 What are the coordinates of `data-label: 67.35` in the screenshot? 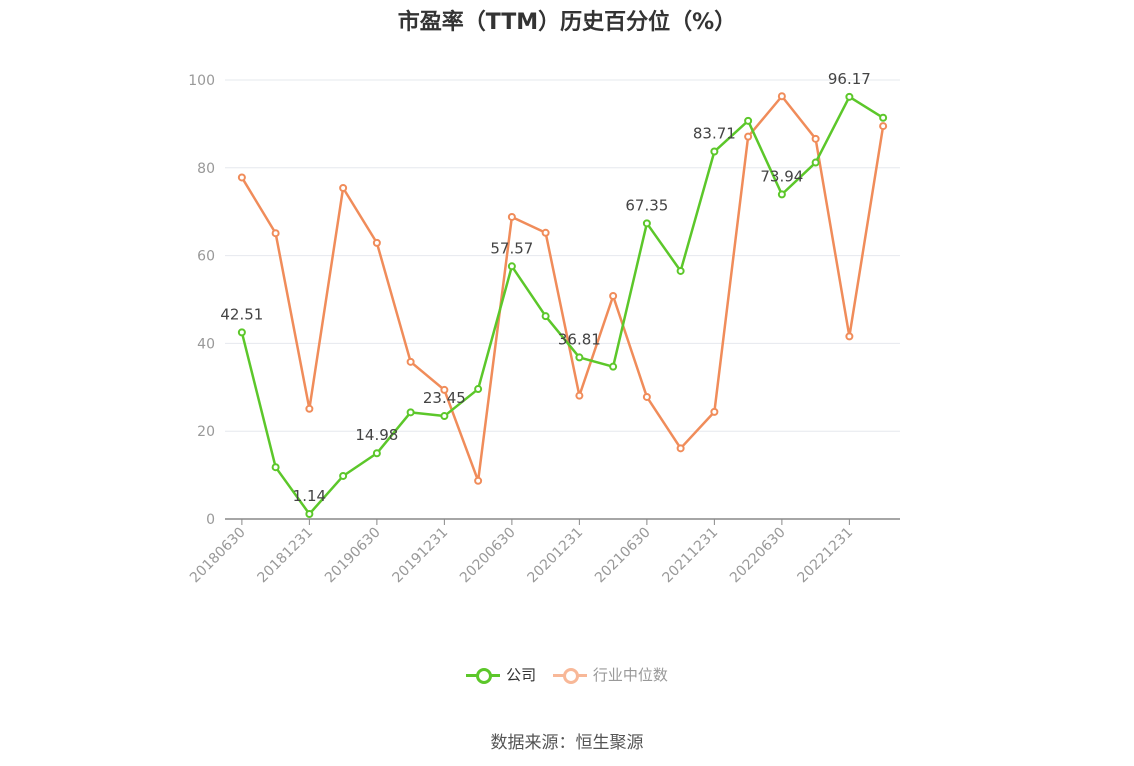 It's located at (646, 205).